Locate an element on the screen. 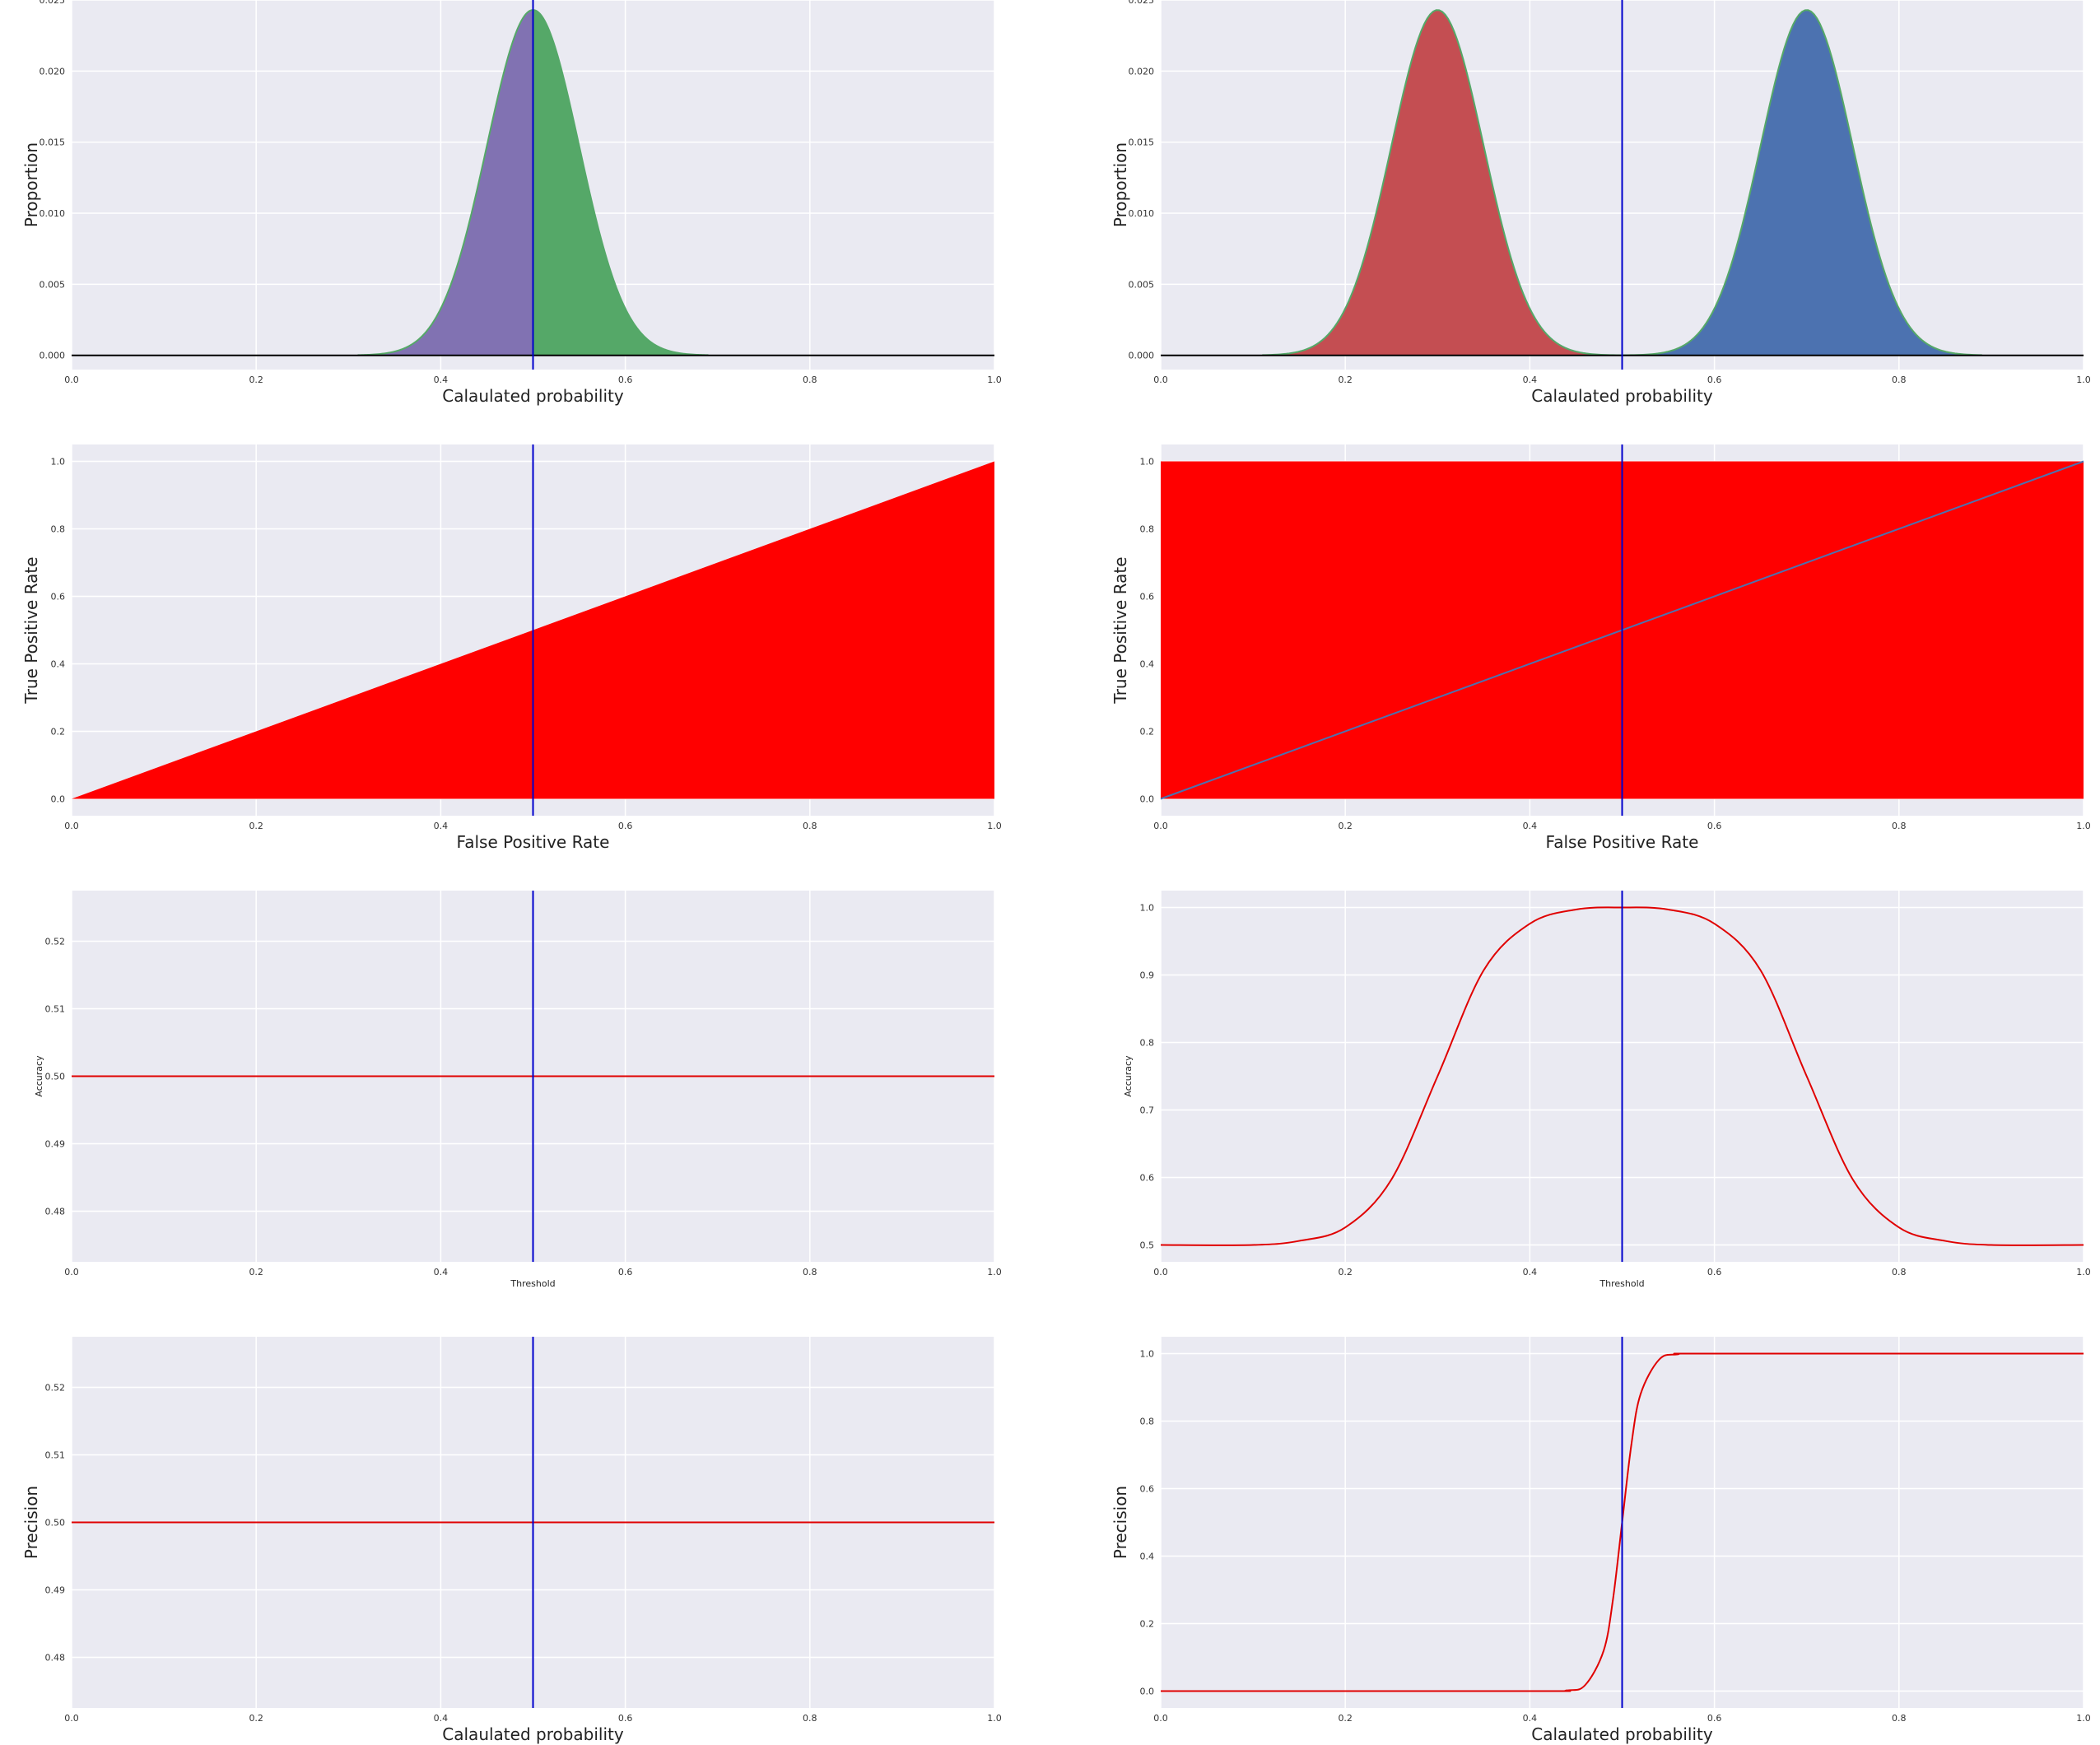 The image size is (2100, 1745). y-axis-label: True Positive Rate is located at coordinates (31, 630).